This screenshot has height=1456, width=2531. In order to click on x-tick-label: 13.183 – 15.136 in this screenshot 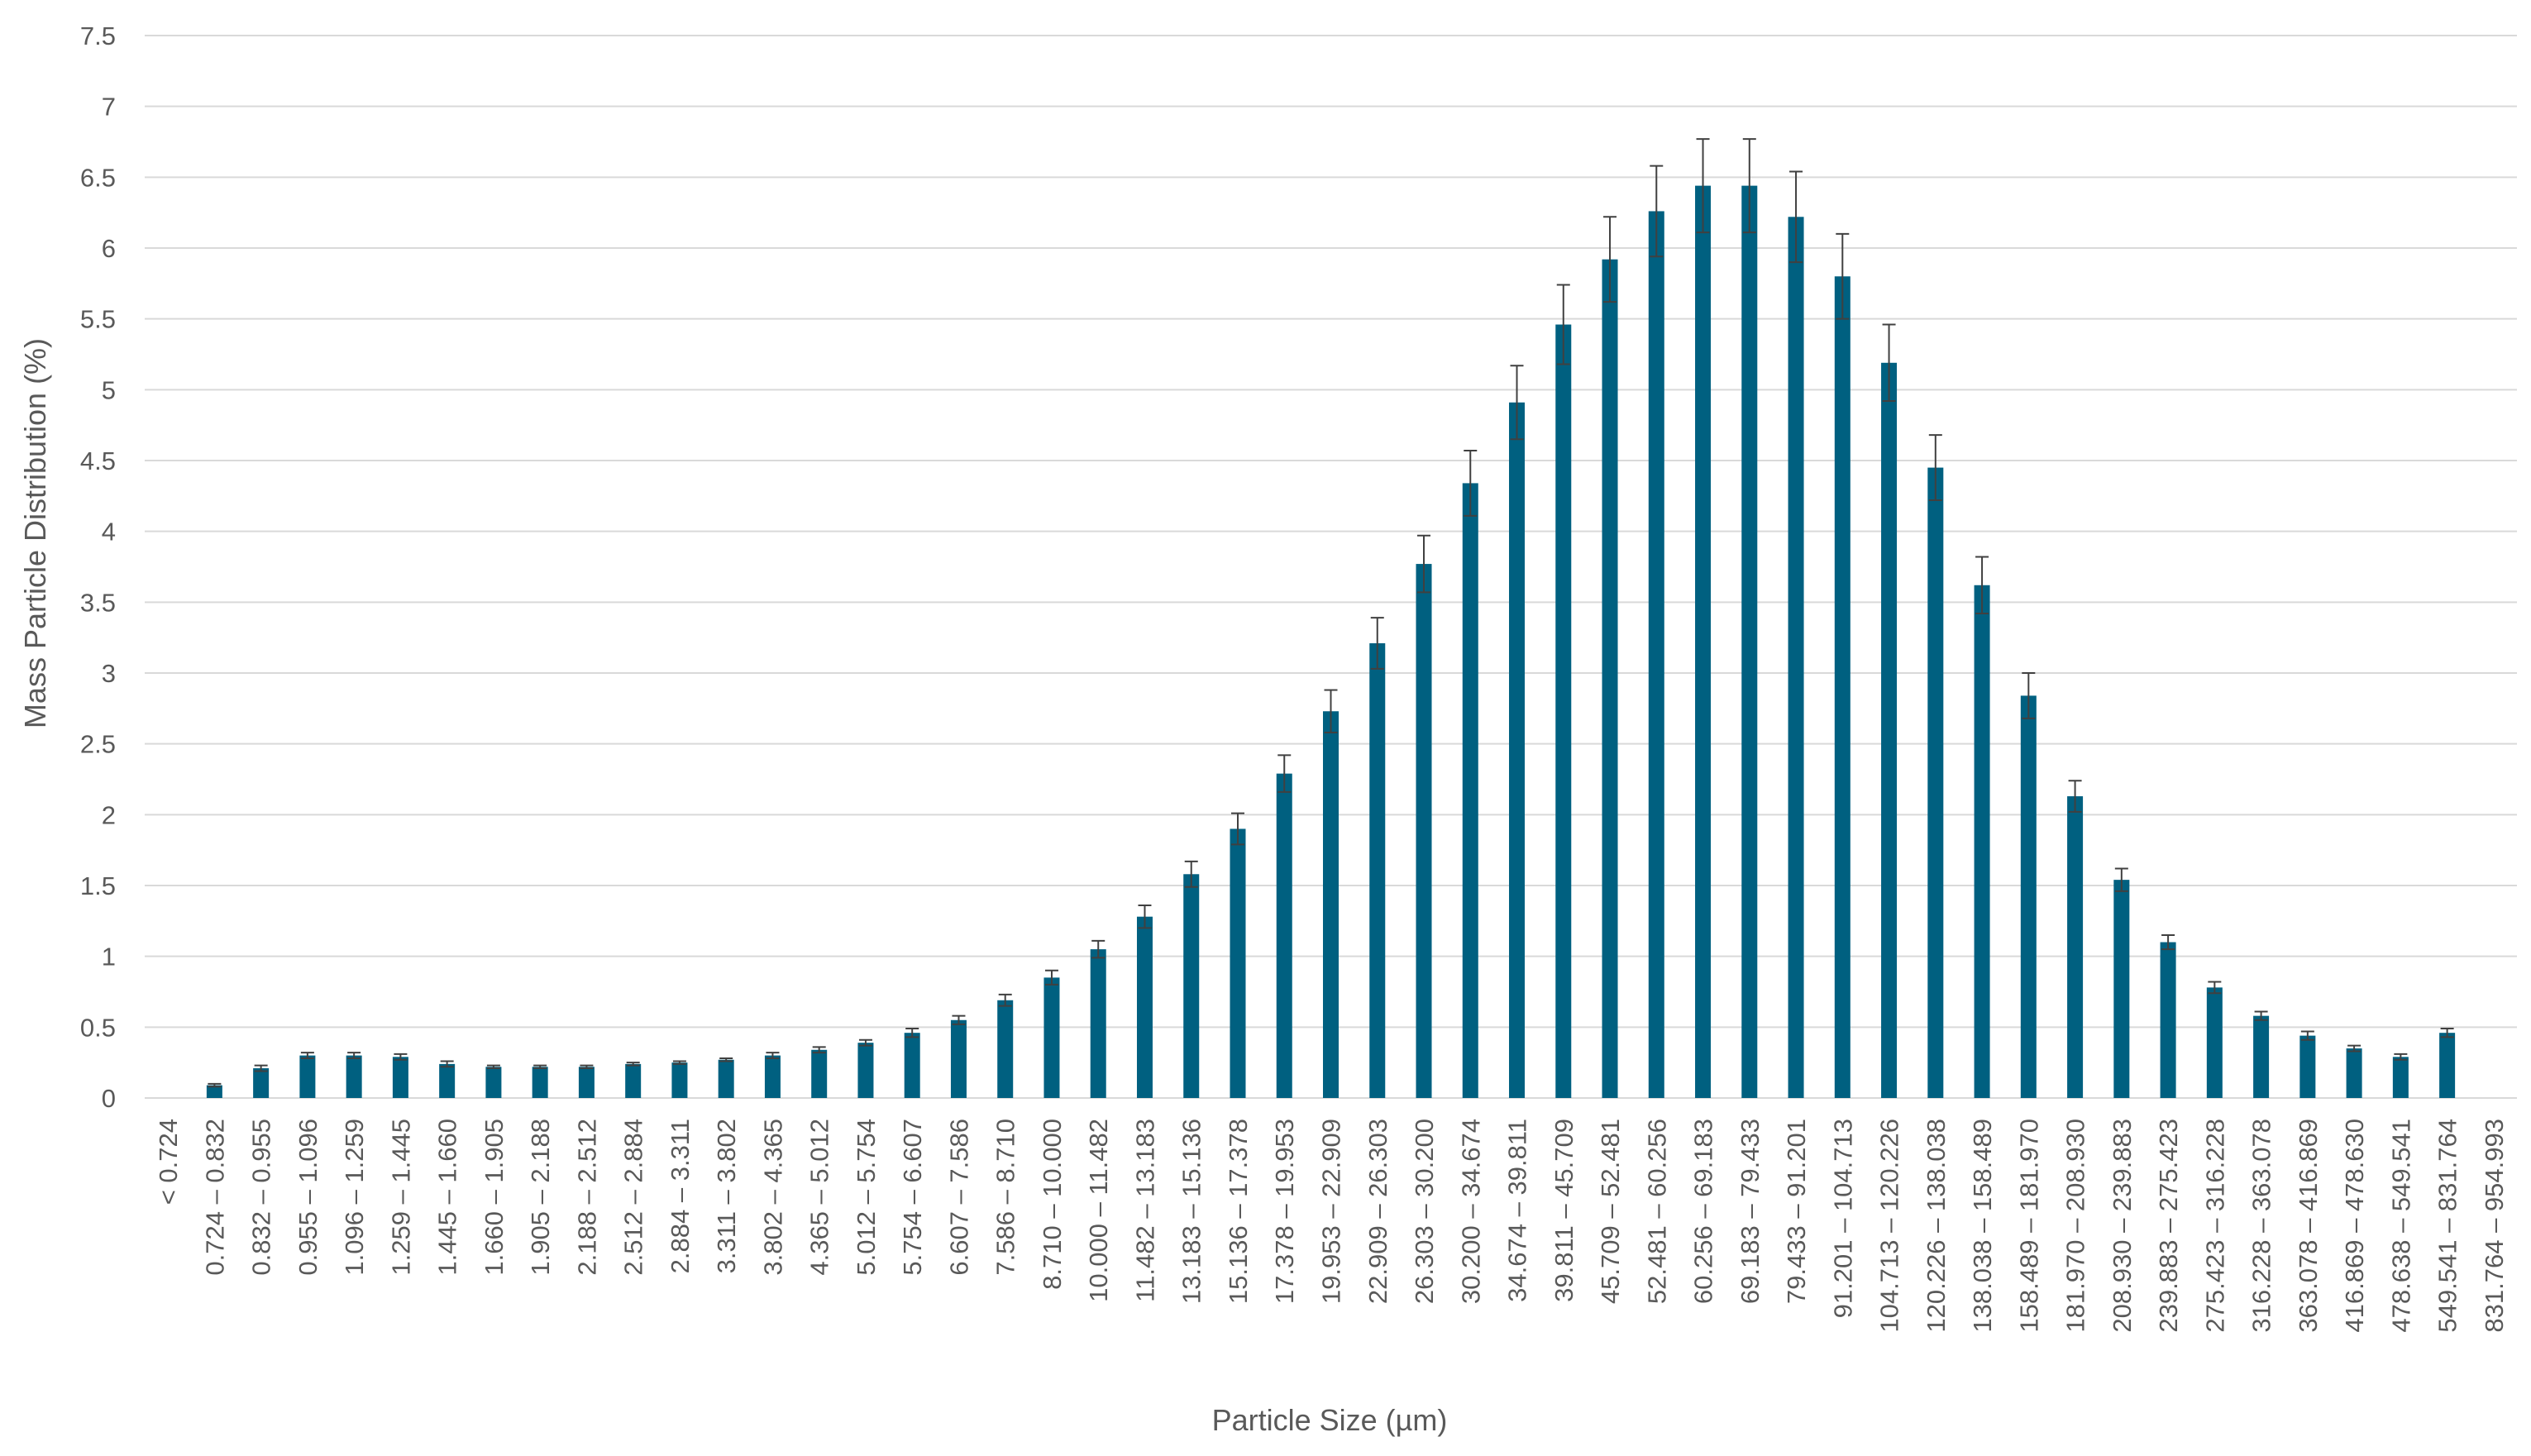, I will do `click(1192, 1211)`.